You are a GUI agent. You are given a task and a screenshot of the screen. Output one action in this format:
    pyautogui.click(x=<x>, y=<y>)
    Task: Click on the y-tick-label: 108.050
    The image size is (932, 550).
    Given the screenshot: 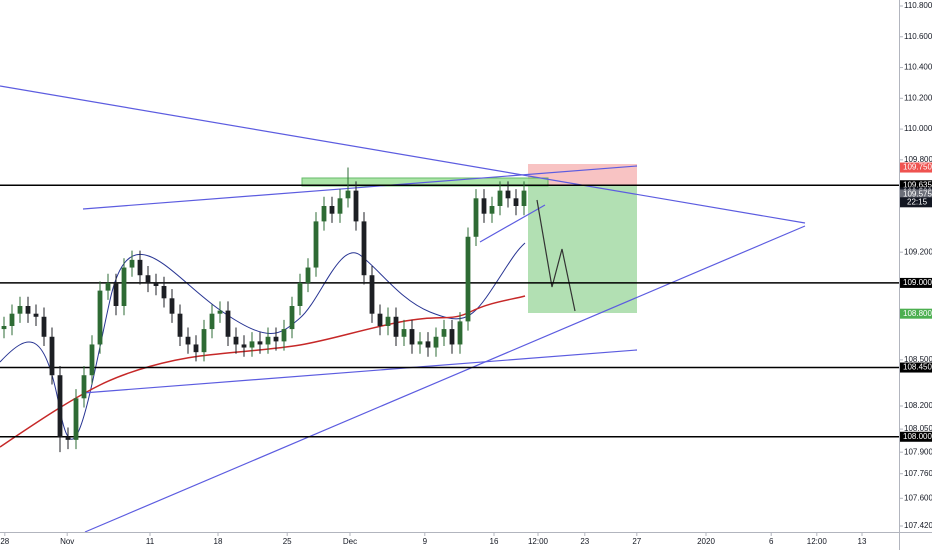 What is the action you would take?
    pyautogui.click(x=918, y=428)
    